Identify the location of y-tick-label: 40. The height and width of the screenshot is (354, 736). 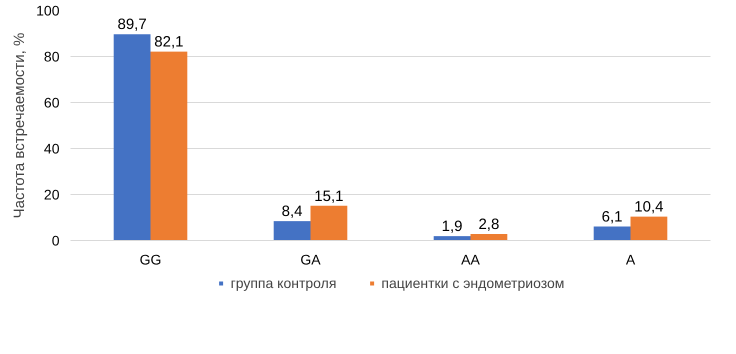
(52, 148).